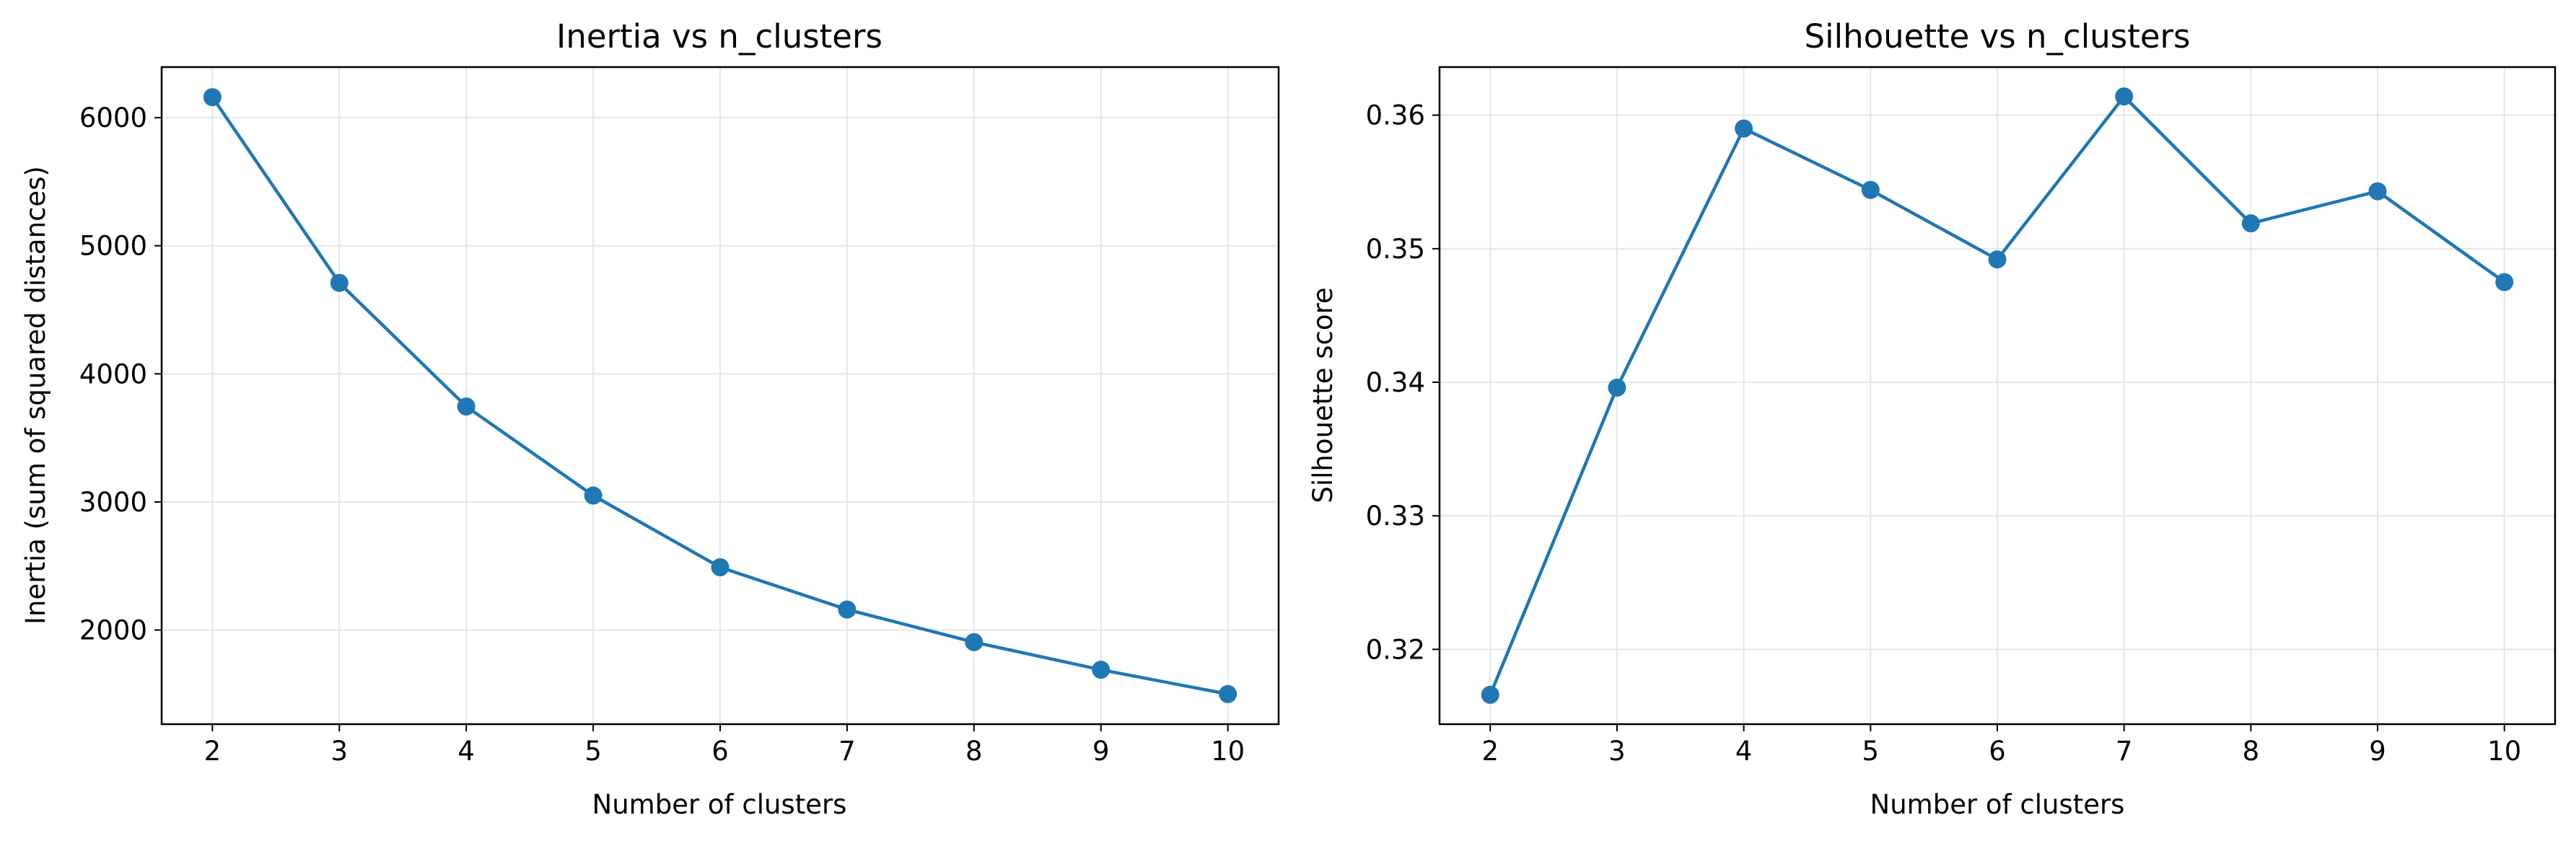 The height and width of the screenshot is (841, 2576). Describe the element at coordinates (113, 630) in the screenshot. I see `inertia-y-tick-label: 2000` at that location.